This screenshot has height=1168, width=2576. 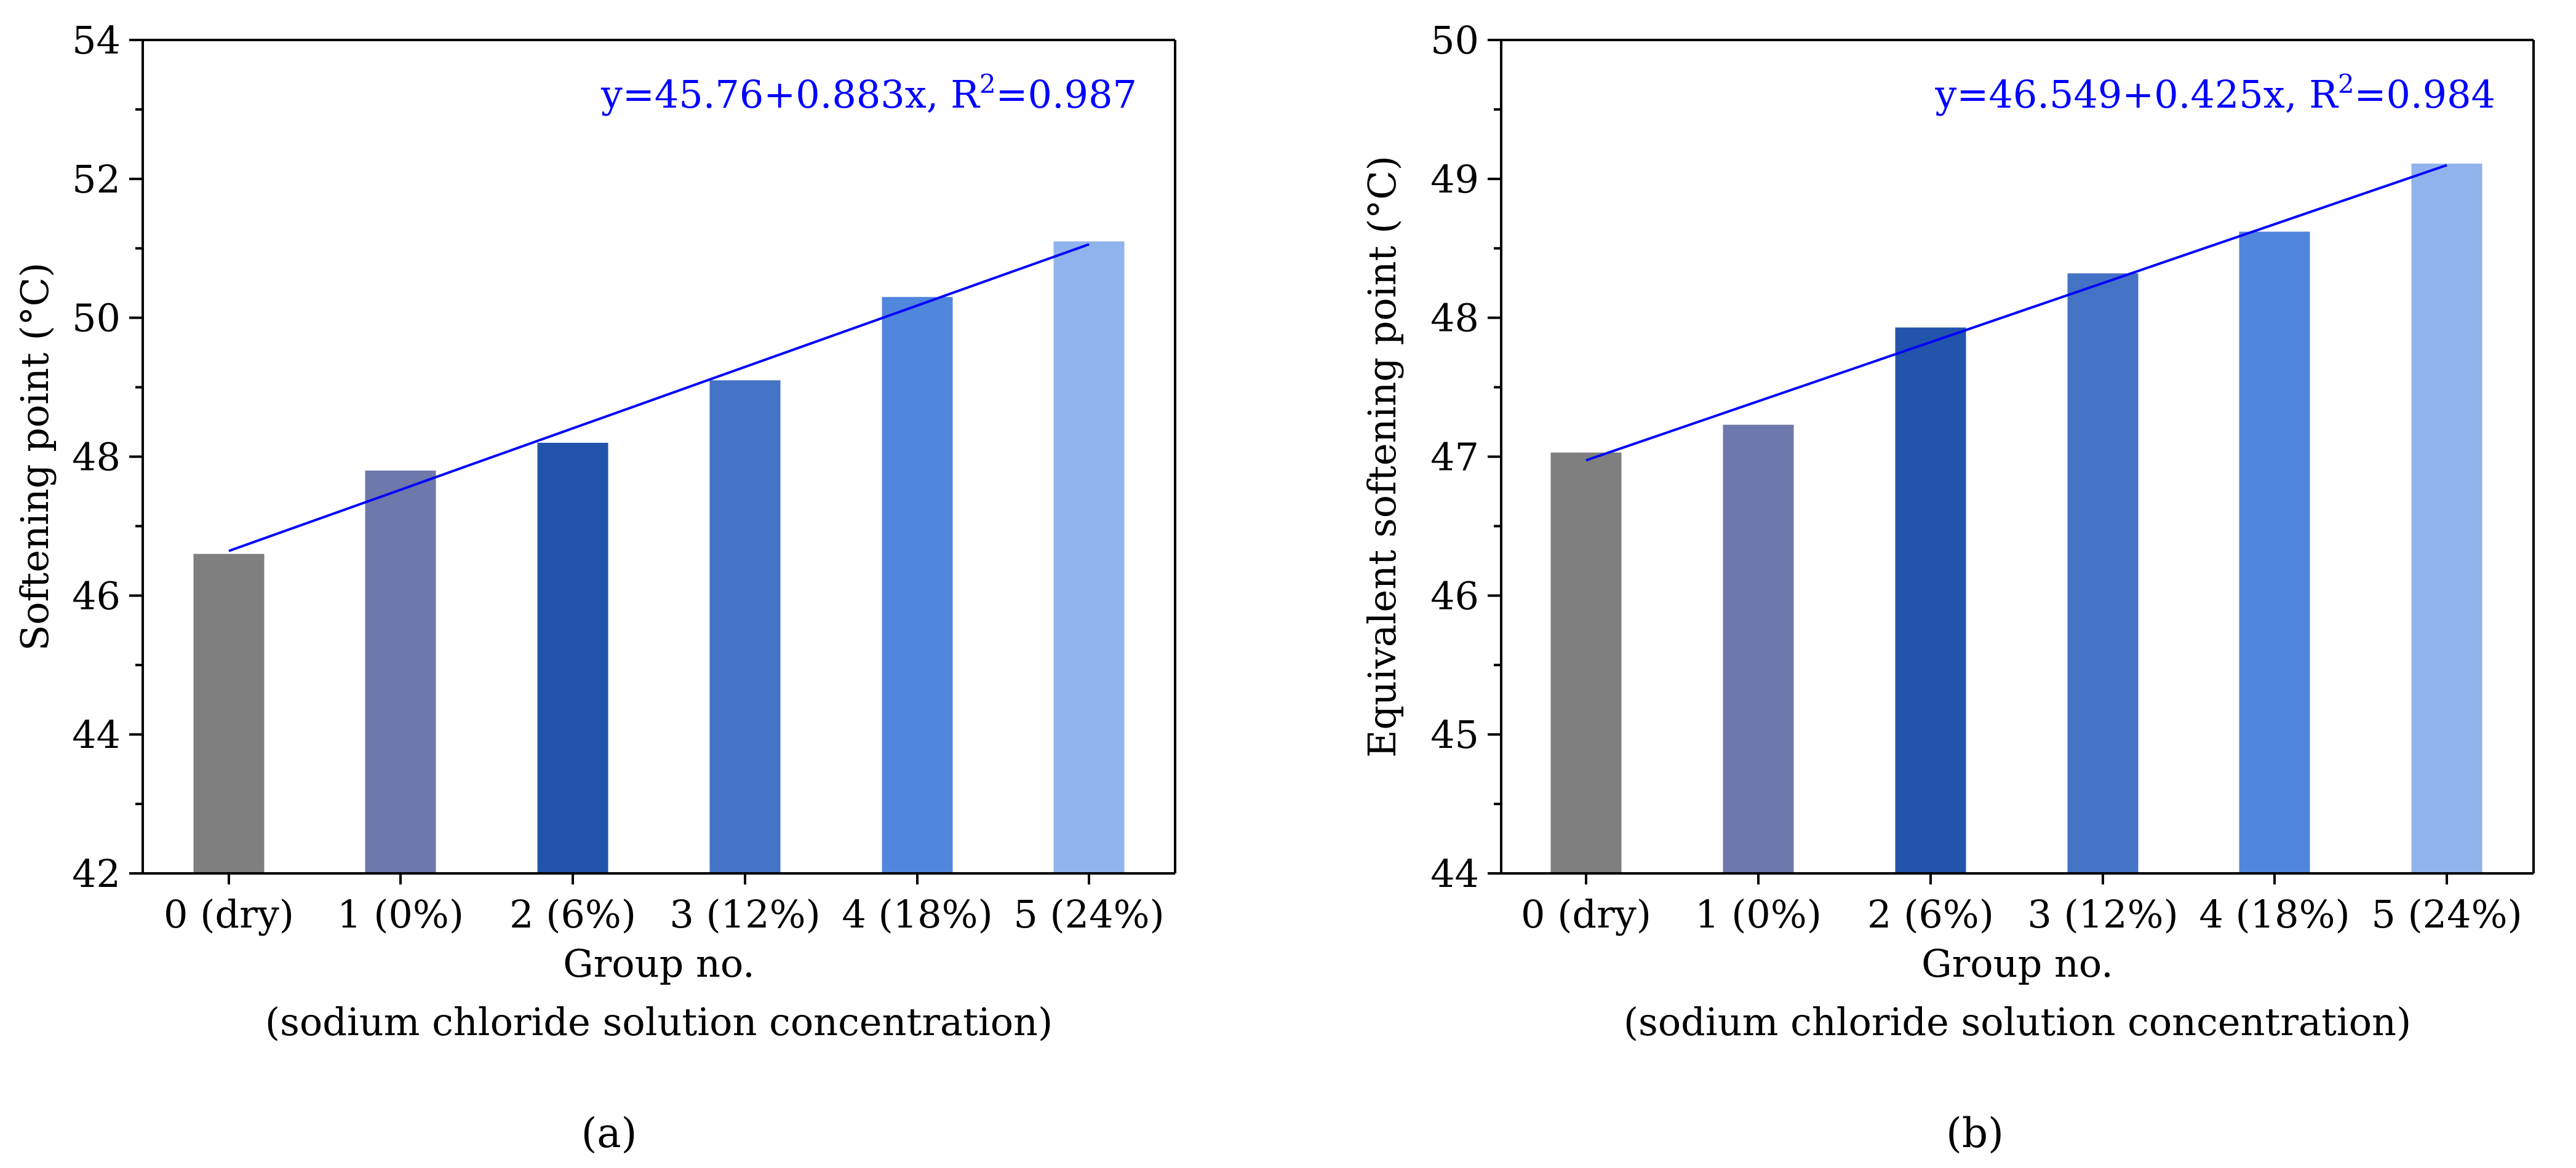 I want to click on y-axis-title: Equivalent softening point (°C), so click(x=1383, y=457).